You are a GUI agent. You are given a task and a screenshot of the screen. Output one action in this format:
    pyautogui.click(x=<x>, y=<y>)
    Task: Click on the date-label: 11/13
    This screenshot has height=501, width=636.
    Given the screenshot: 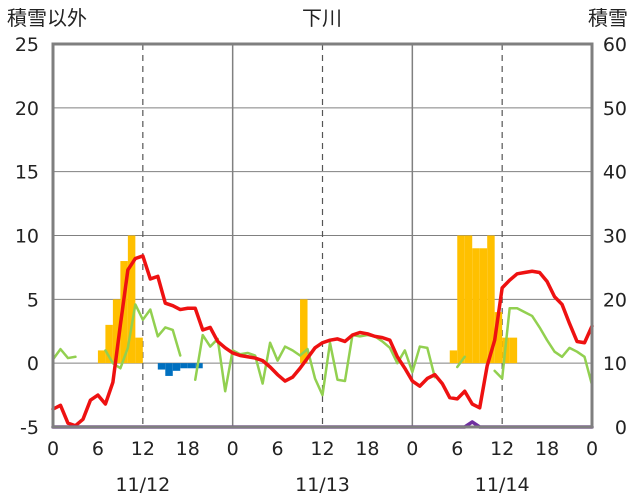 What is the action you would take?
    pyautogui.click(x=322, y=485)
    